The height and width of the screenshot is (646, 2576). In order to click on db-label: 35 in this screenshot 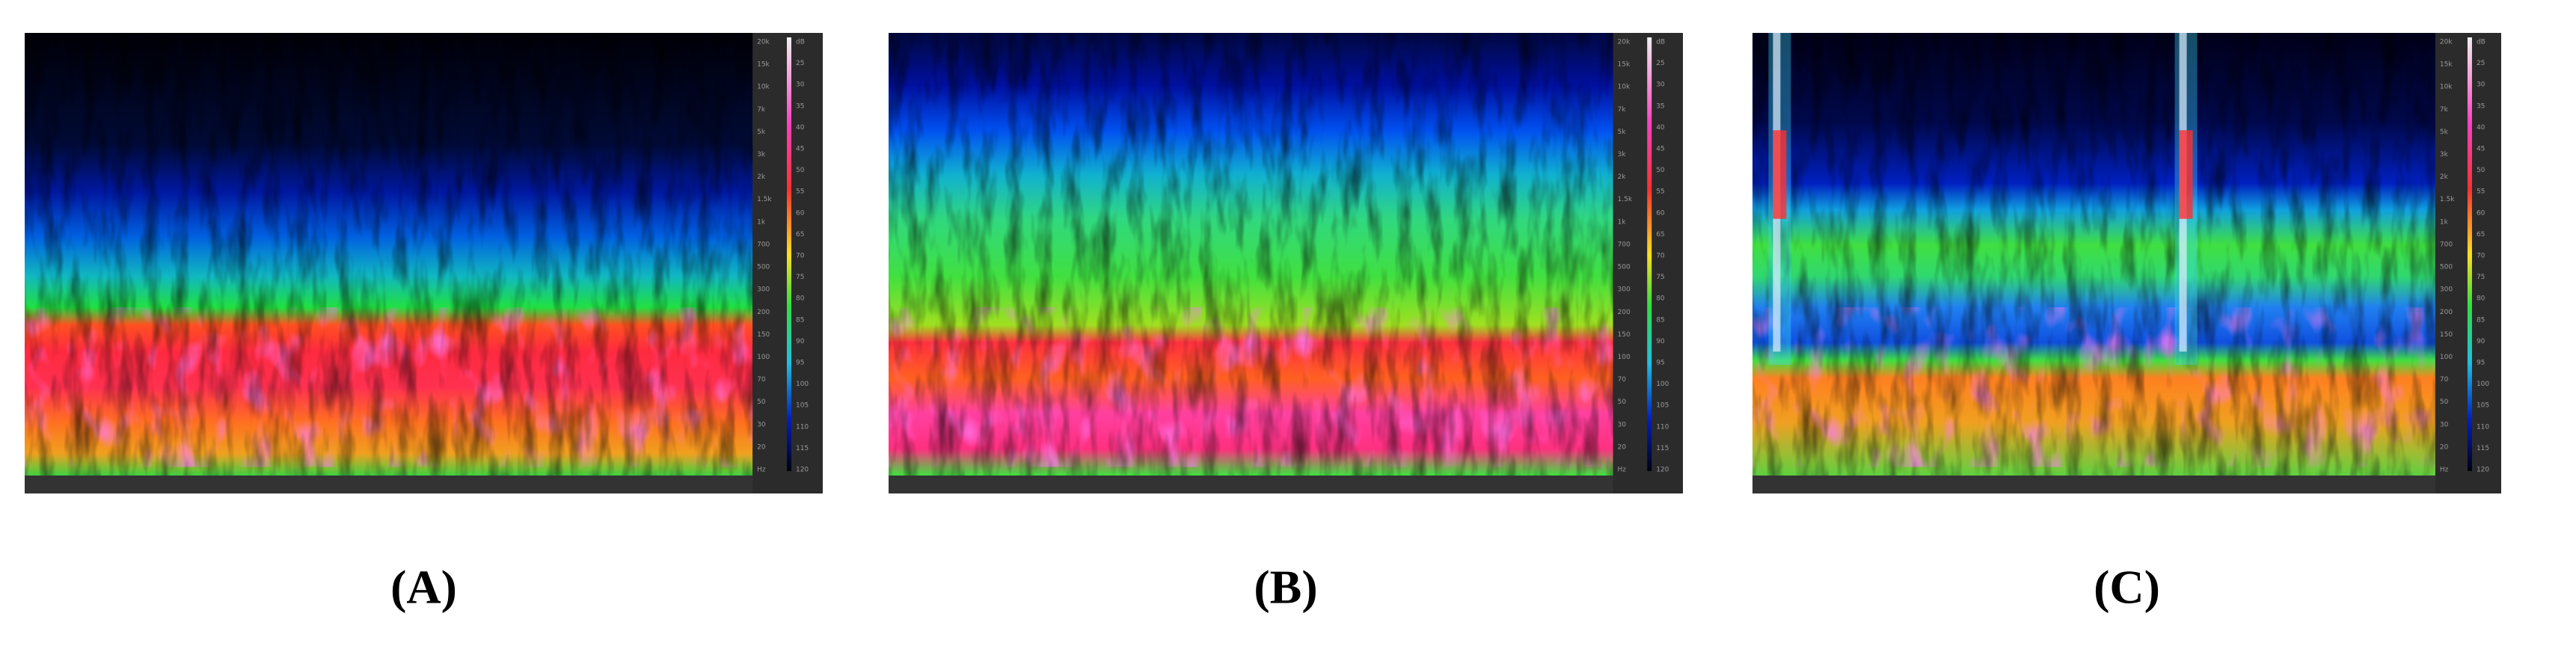, I will do `click(1660, 106)`.